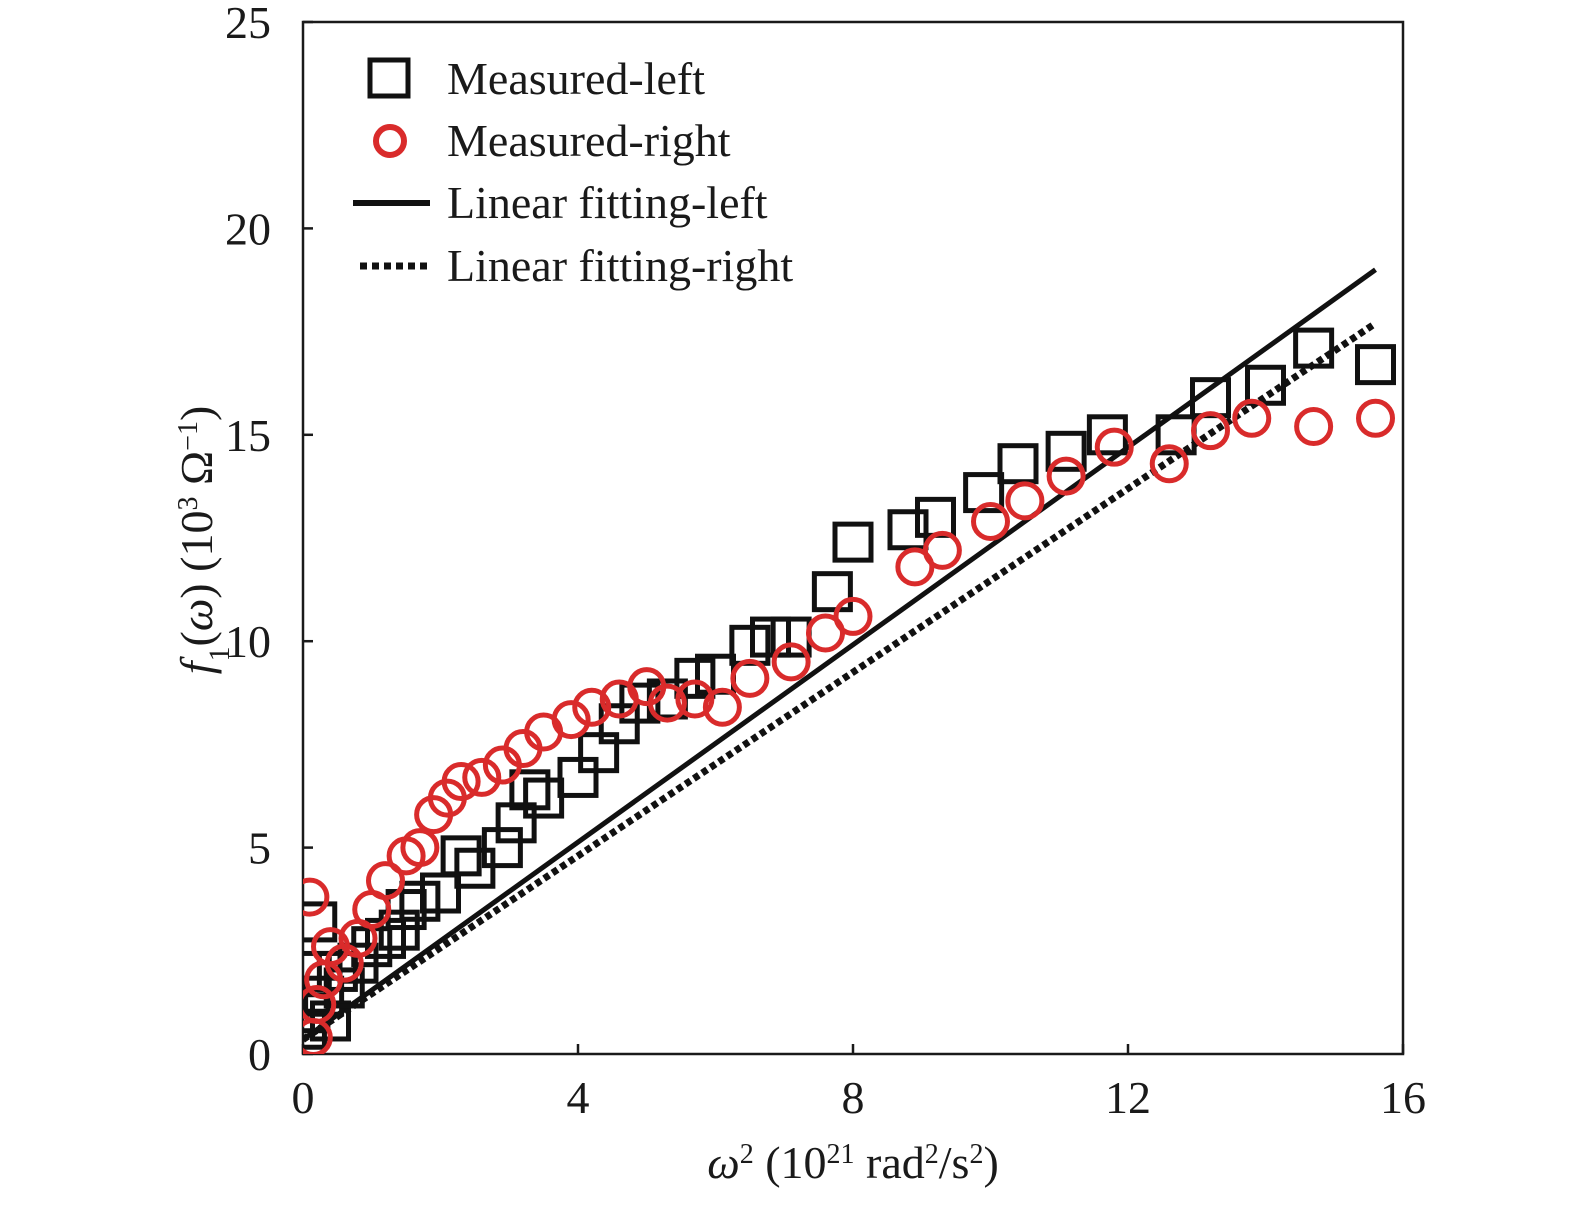 The height and width of the screenshot is (1205, 1575). What do you see at coordinates (607, 202) in the screenshot?
I see `legend-label-linear-fitting-left: Linear fitting-left` at bounding box center [607, 202].